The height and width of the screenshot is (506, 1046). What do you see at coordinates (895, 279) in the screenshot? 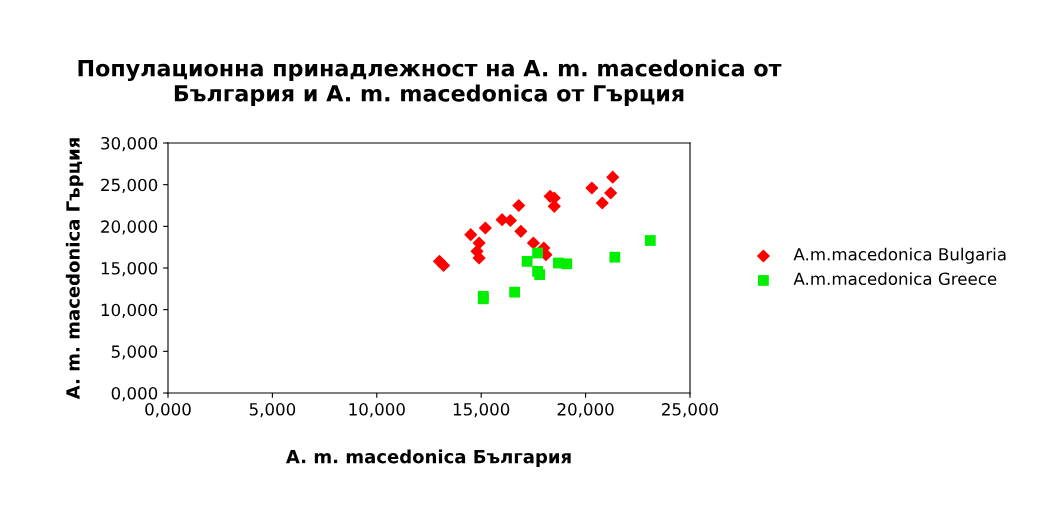
I see `legend-label: A.m.macedonica Greece` at bounding box center [895, 279].